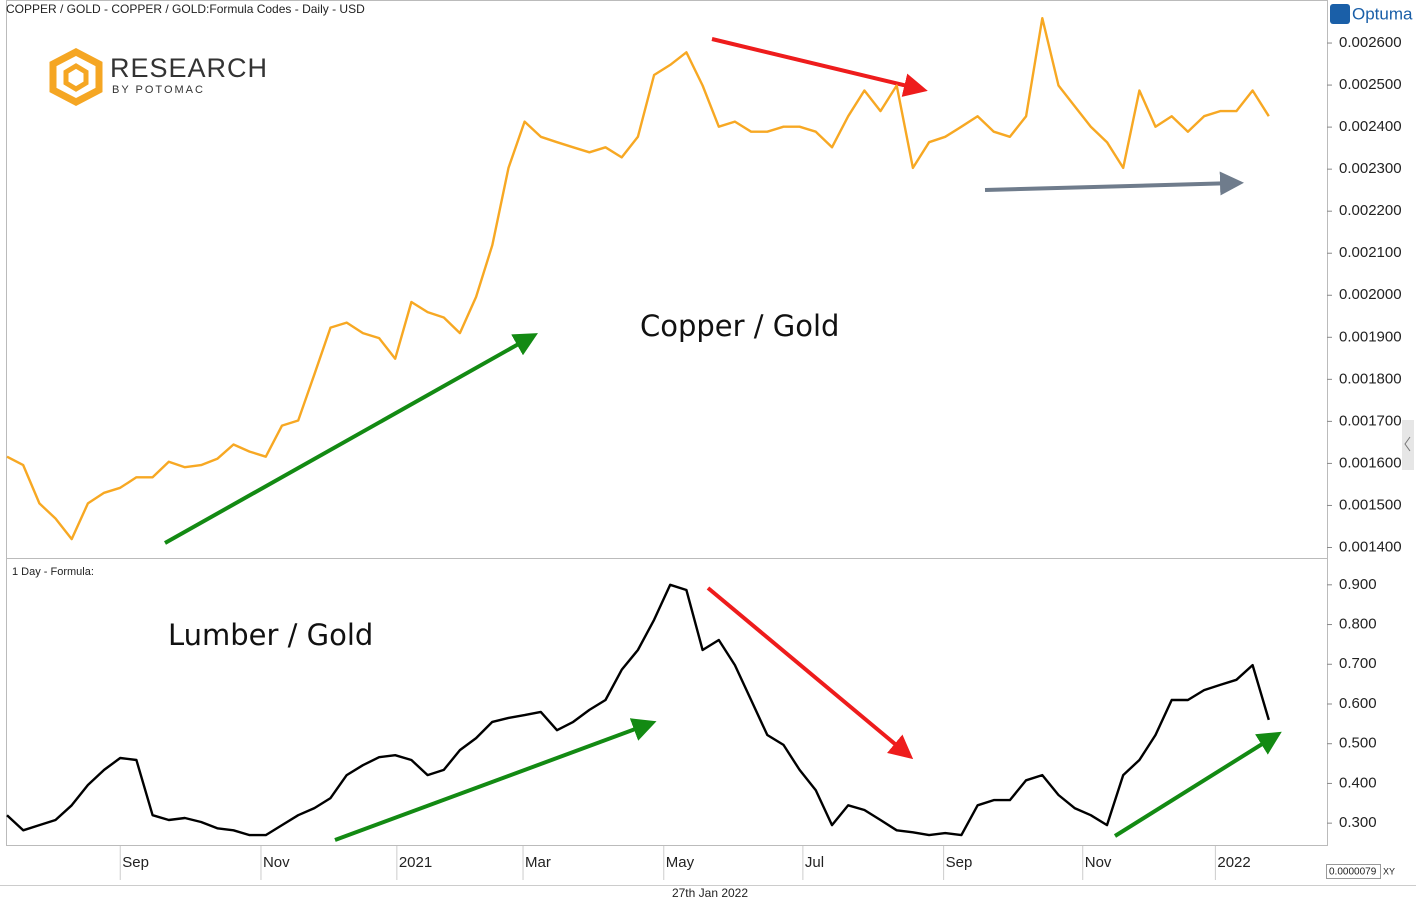  Describe the element at coordinates (1358, 822) in the screenshot. I see `y-tick-label: 0.300` at that location.